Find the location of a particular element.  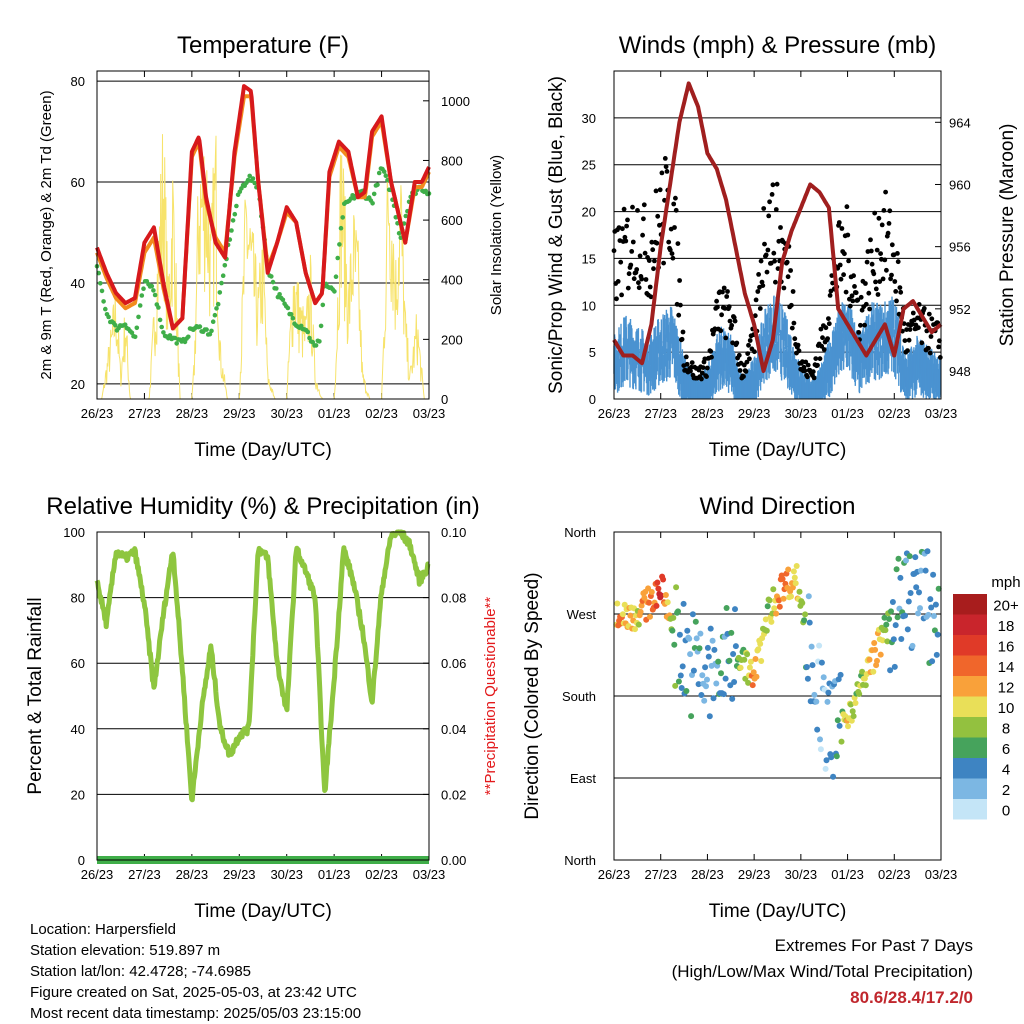

y2-tick-label: 0.08 is located at coordinates (453, 598).